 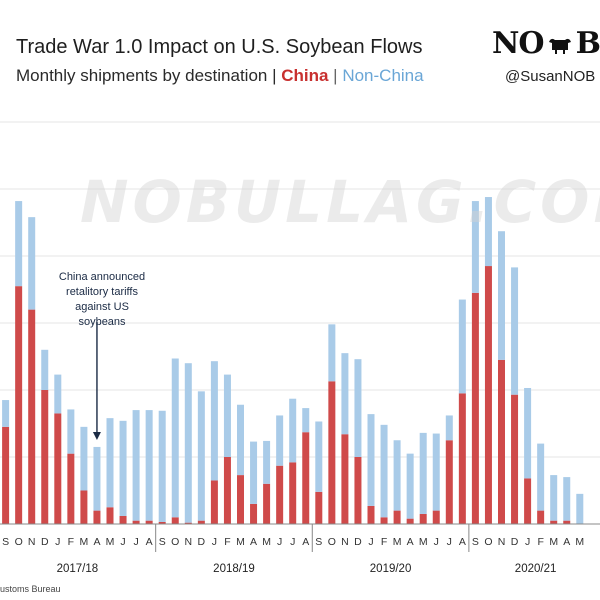 I want to click on watermark: NOBULLAG.COM, so click(x=340, y=202).